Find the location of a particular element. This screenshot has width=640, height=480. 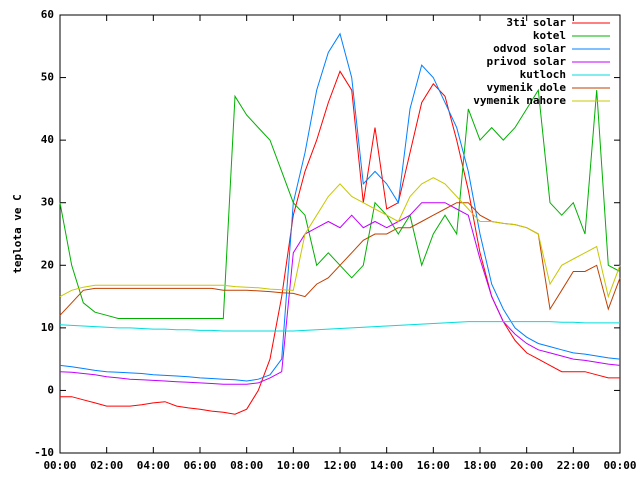

legend-label: 3ti solar is located at coordinates (536, 22).